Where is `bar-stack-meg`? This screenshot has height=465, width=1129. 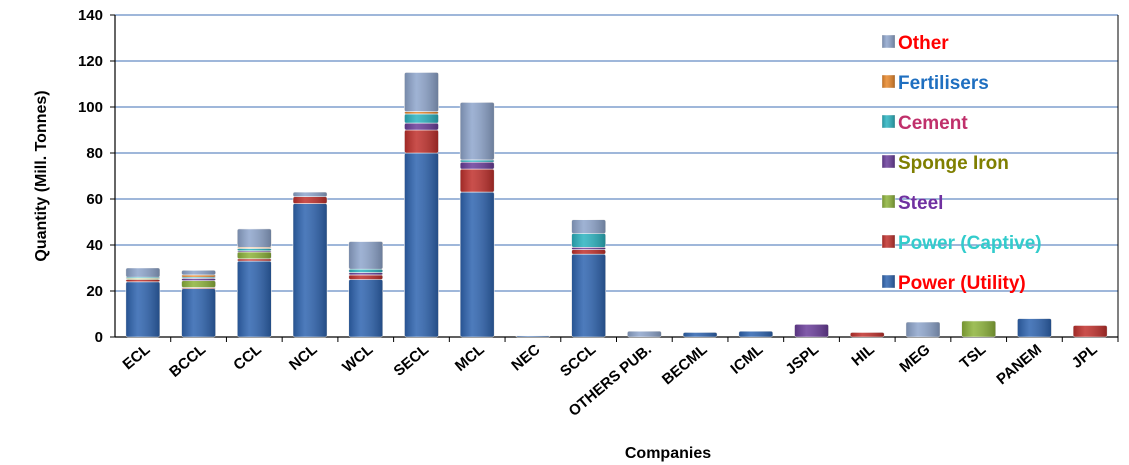
bar-stack-meg is located at coordinates (923, 329).